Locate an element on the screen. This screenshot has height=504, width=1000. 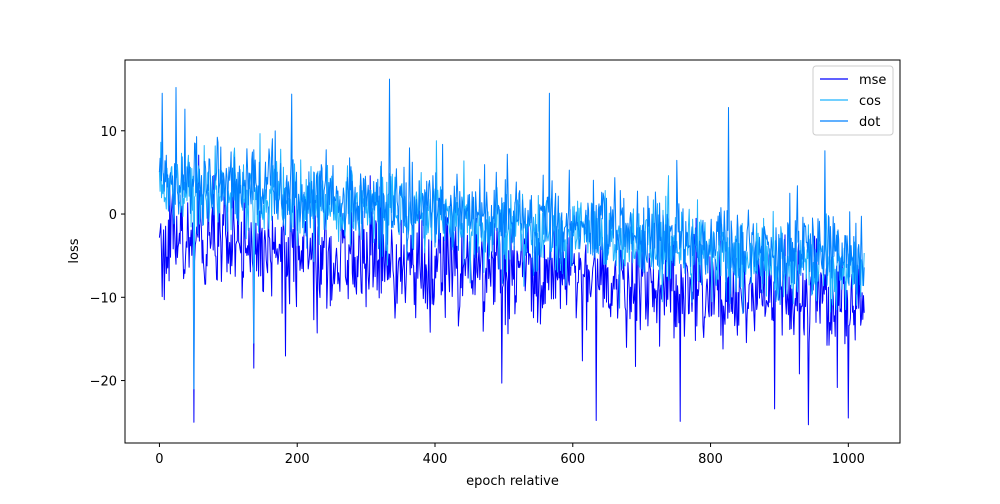
y-tick-label: 0 is located at coordinates (113, 215).